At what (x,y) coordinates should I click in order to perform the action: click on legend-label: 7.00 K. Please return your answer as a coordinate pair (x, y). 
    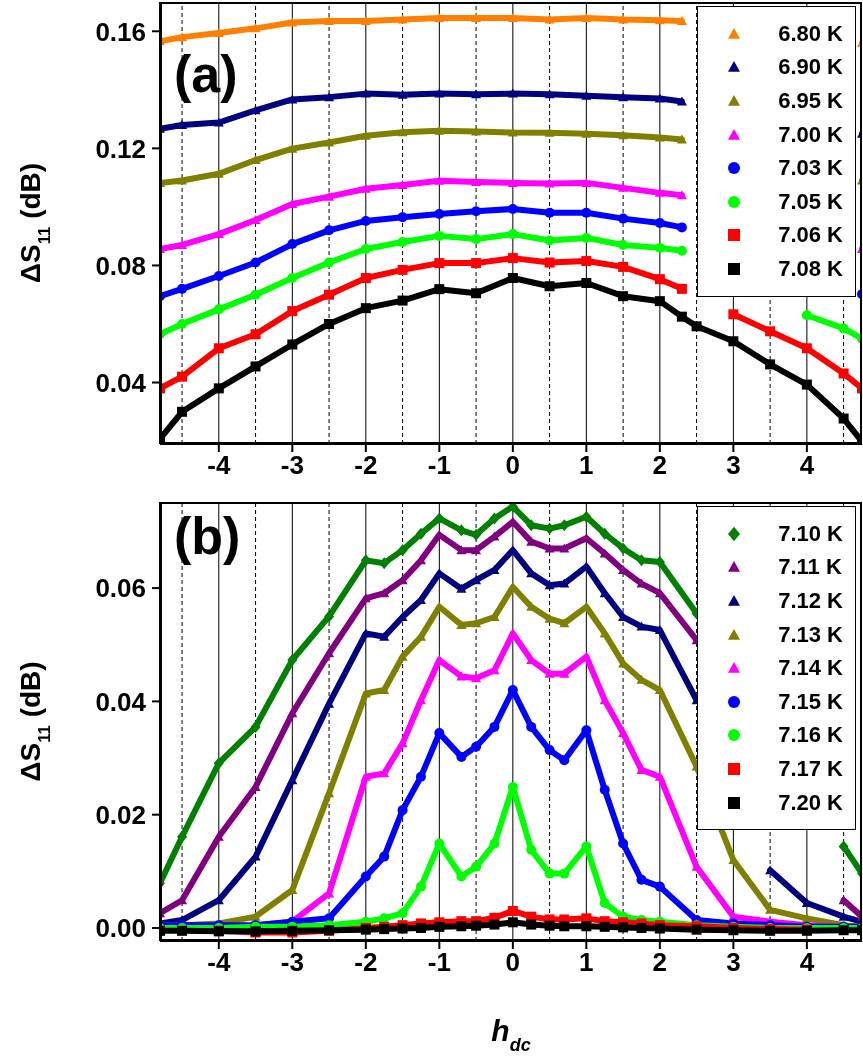
    Looking at the image, I should click on (810, 134).